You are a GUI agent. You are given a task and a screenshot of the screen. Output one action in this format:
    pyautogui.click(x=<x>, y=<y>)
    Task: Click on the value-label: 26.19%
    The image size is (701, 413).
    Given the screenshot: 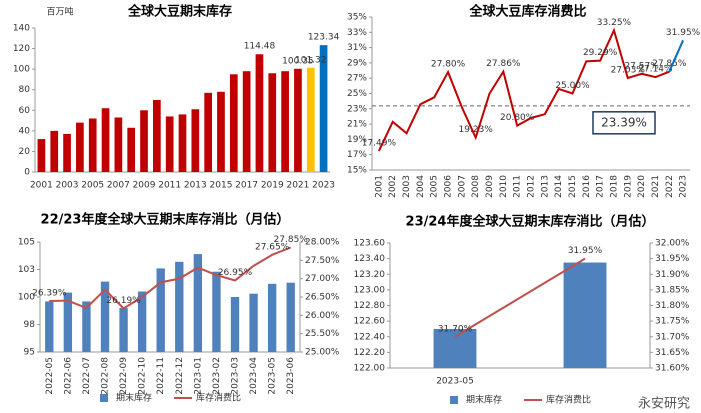 What is the action you would take?
    pyautogui.click(x=123, y=301)
    